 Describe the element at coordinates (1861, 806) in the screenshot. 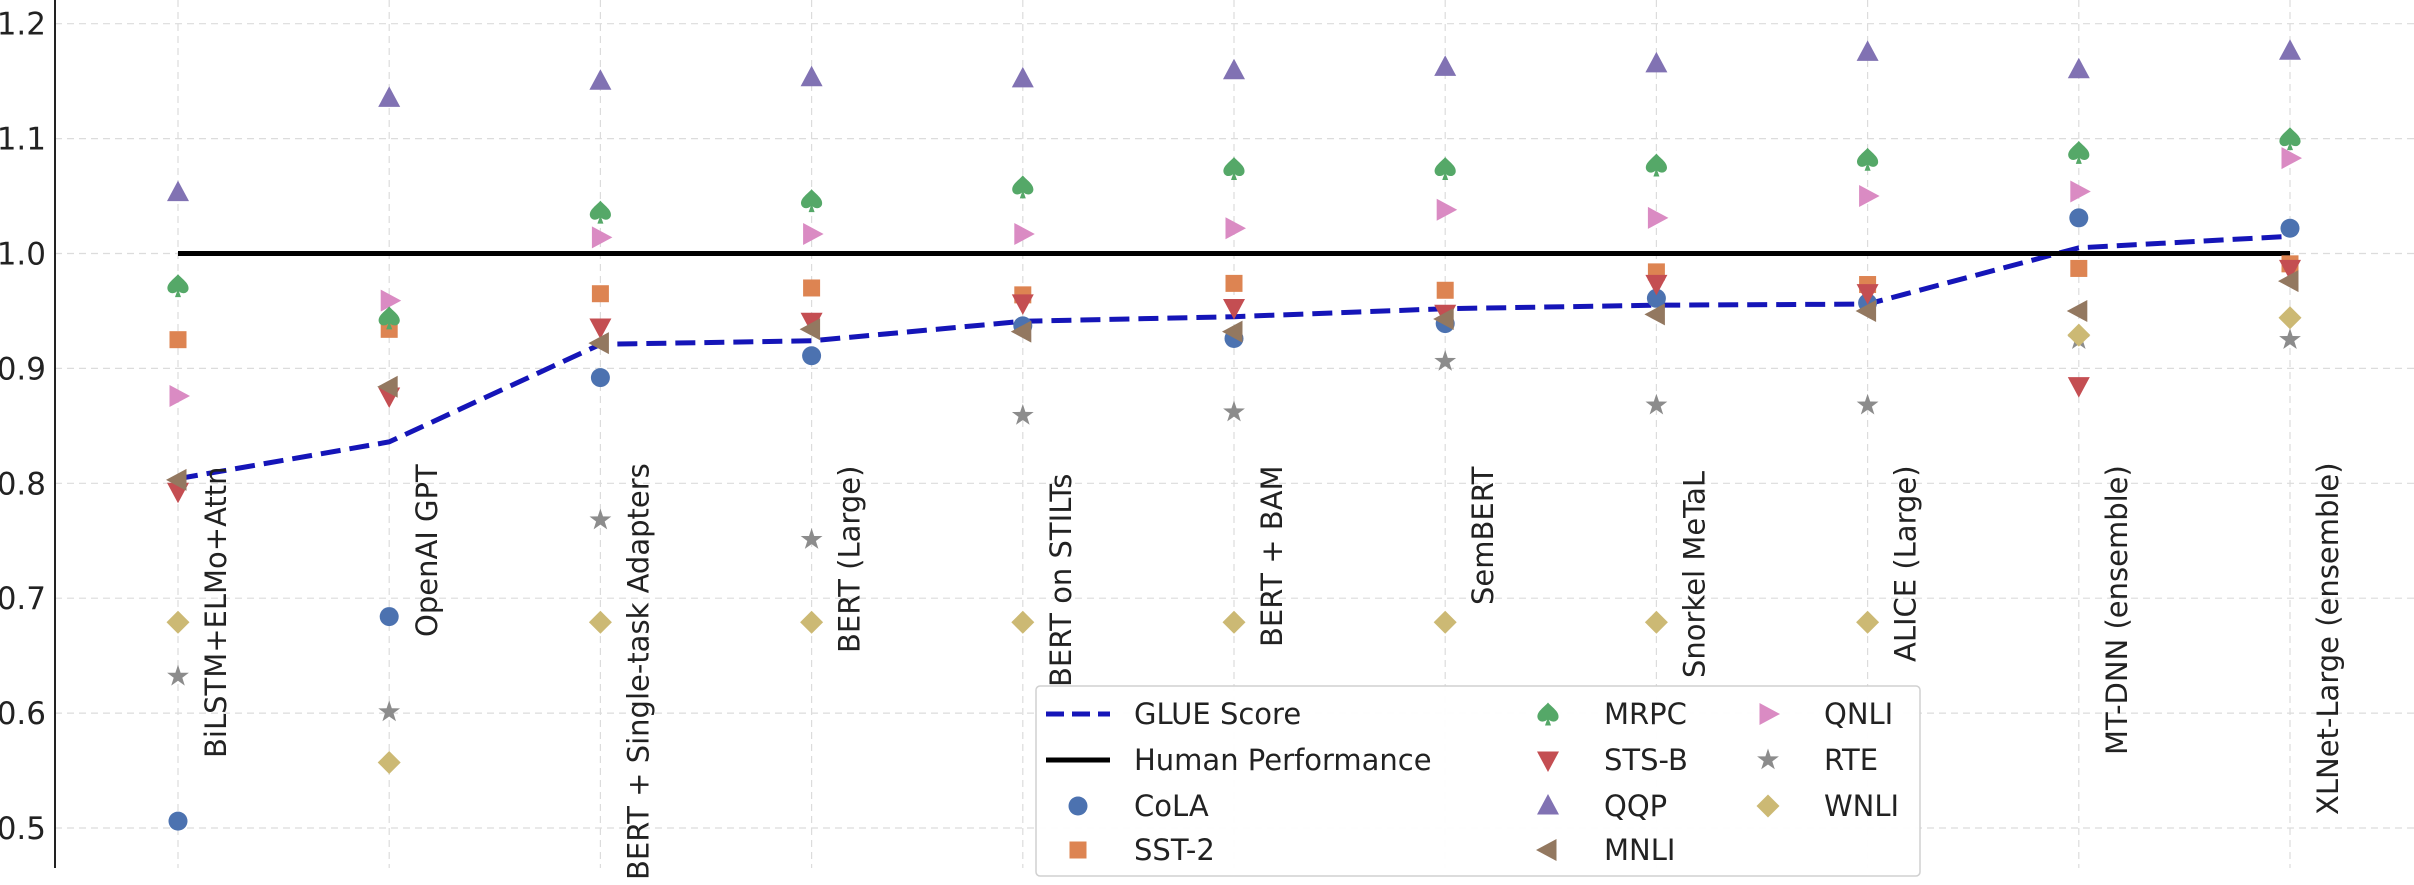

I see `legend-label-wnli: WNLI` at that location.